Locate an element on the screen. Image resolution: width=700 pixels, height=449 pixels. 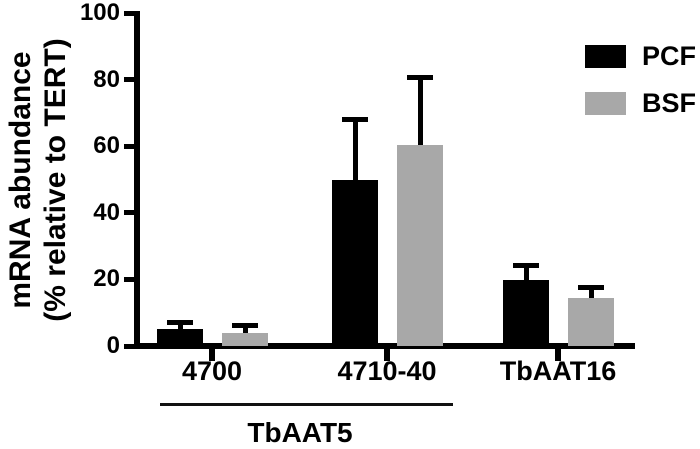
legend-swatch-bsf is located at coordinates (605, 103).